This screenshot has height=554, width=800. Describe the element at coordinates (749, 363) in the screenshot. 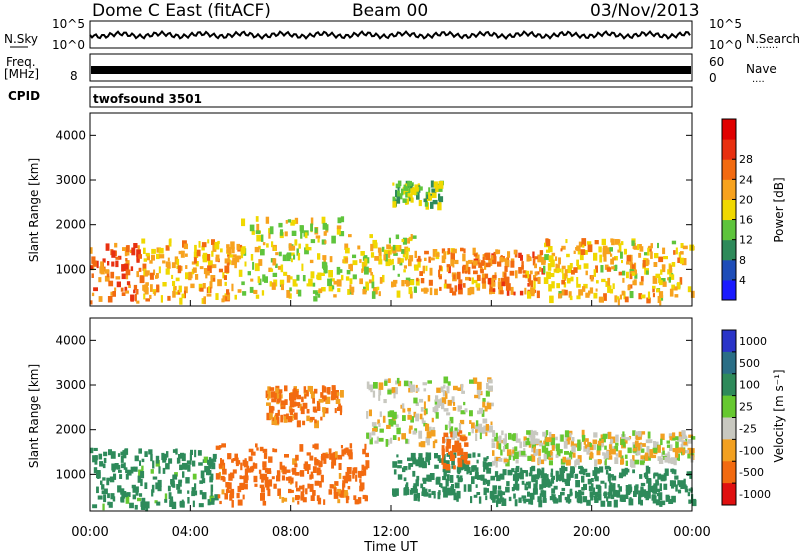

I see `colorbar-tick-label: 500` at that location.